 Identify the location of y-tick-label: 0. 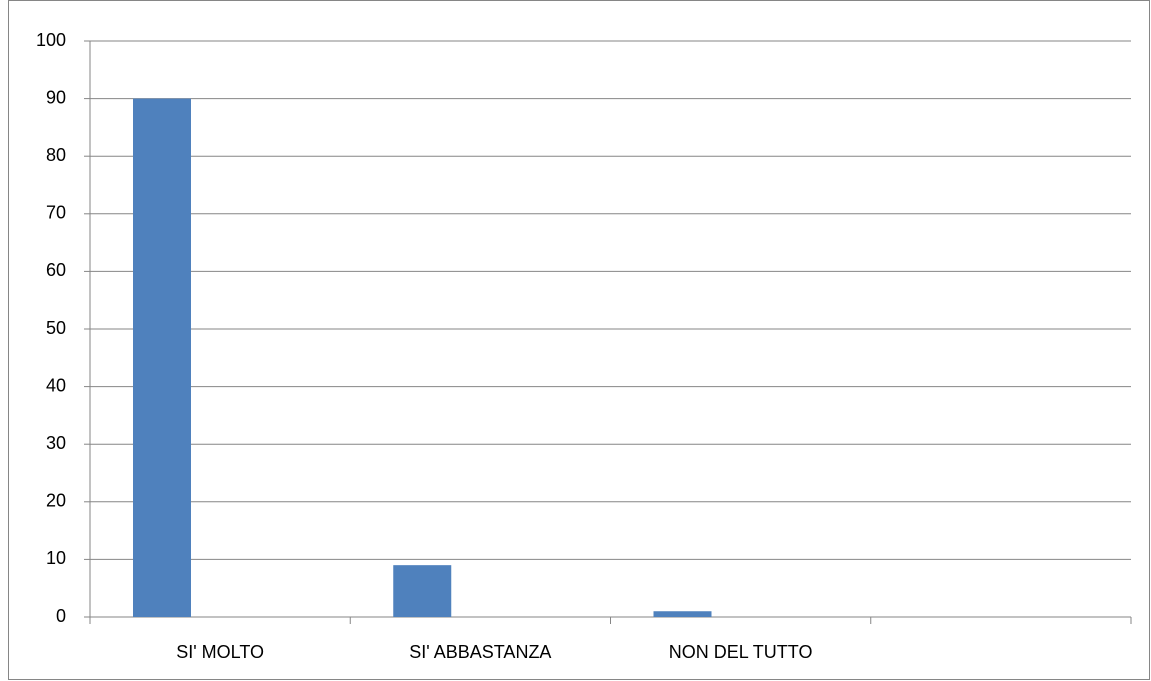
(61, 616).